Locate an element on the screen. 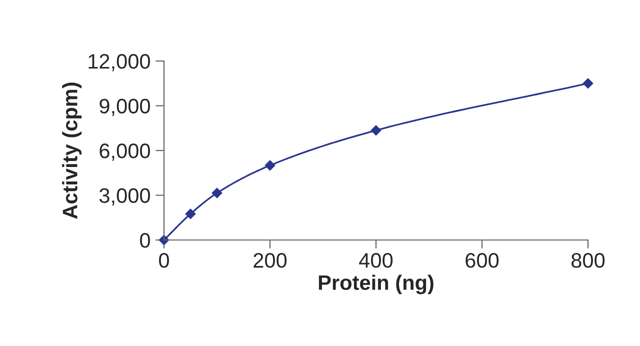 This screenshot has width=640, height=346. y-tick-label: 3,000 is located at coordinates (124, 197).